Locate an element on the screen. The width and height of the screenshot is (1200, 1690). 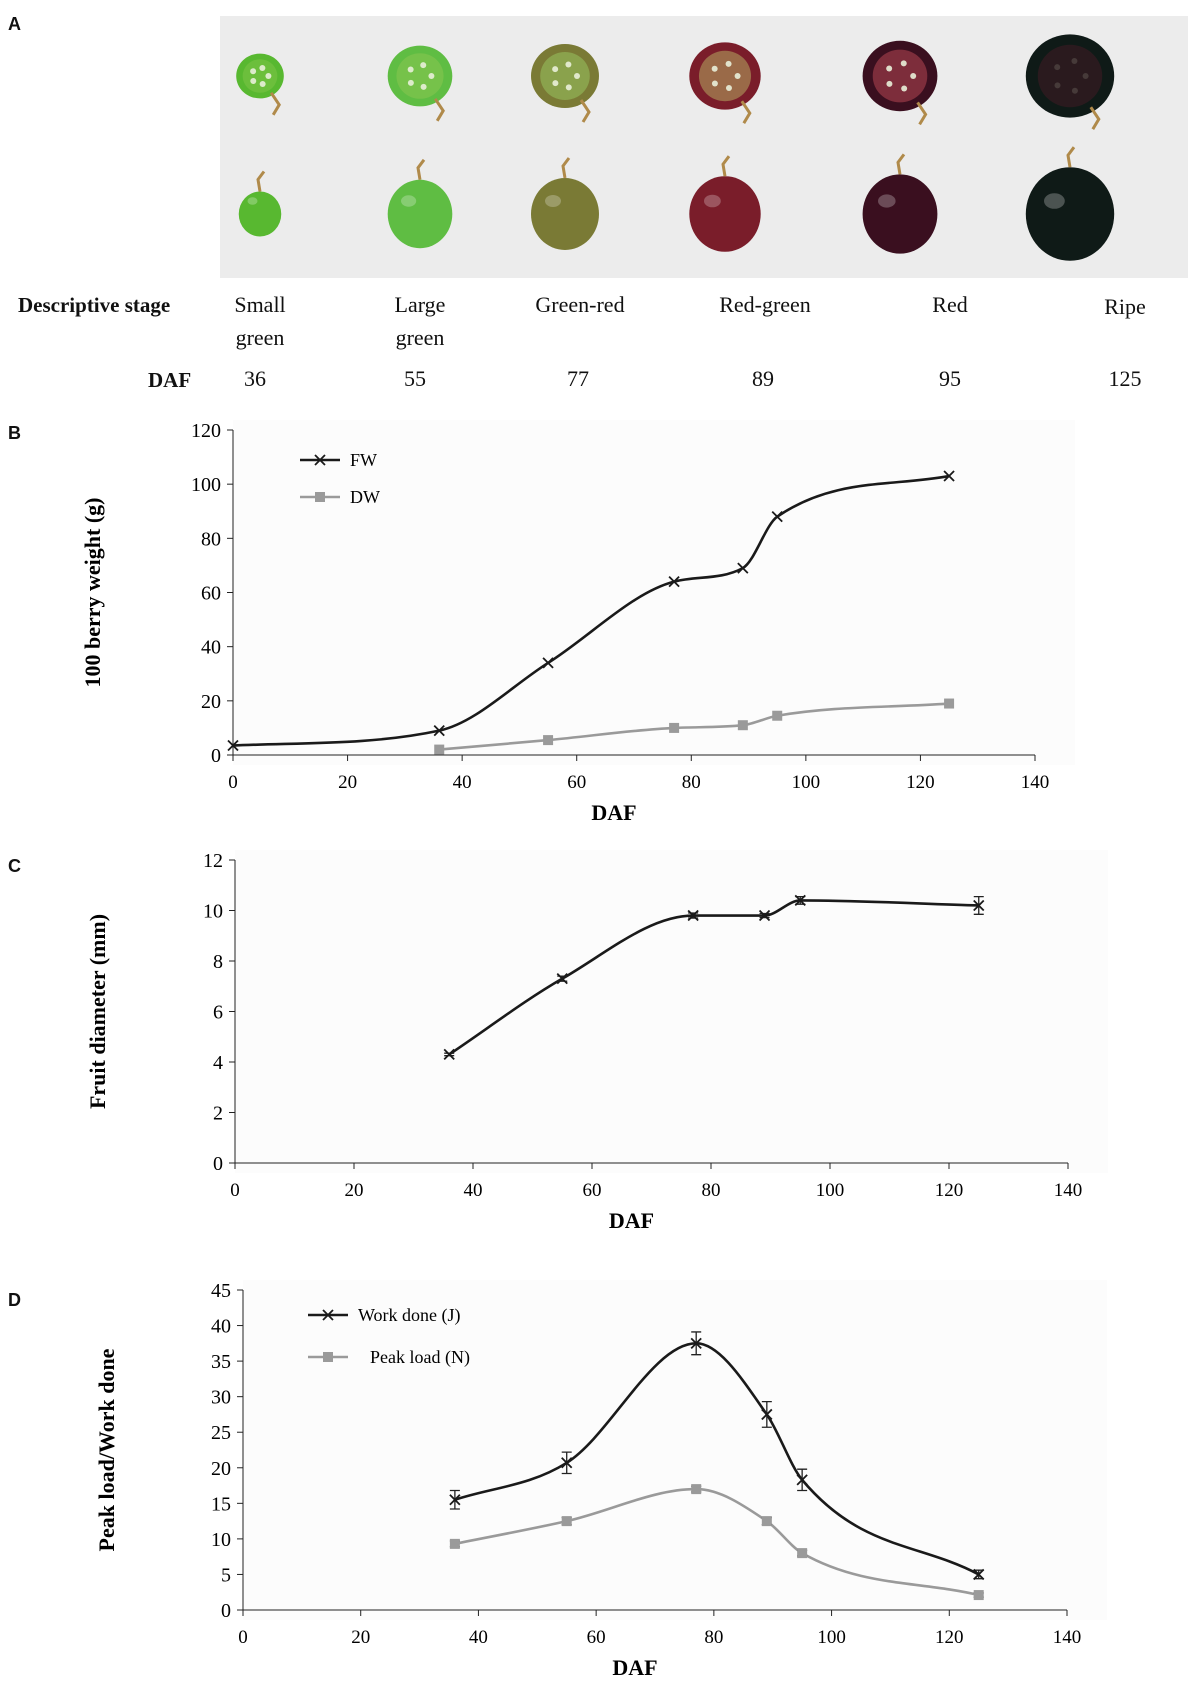
y-tick-label-c-0: 0 is located at coordinates (218, 1164).